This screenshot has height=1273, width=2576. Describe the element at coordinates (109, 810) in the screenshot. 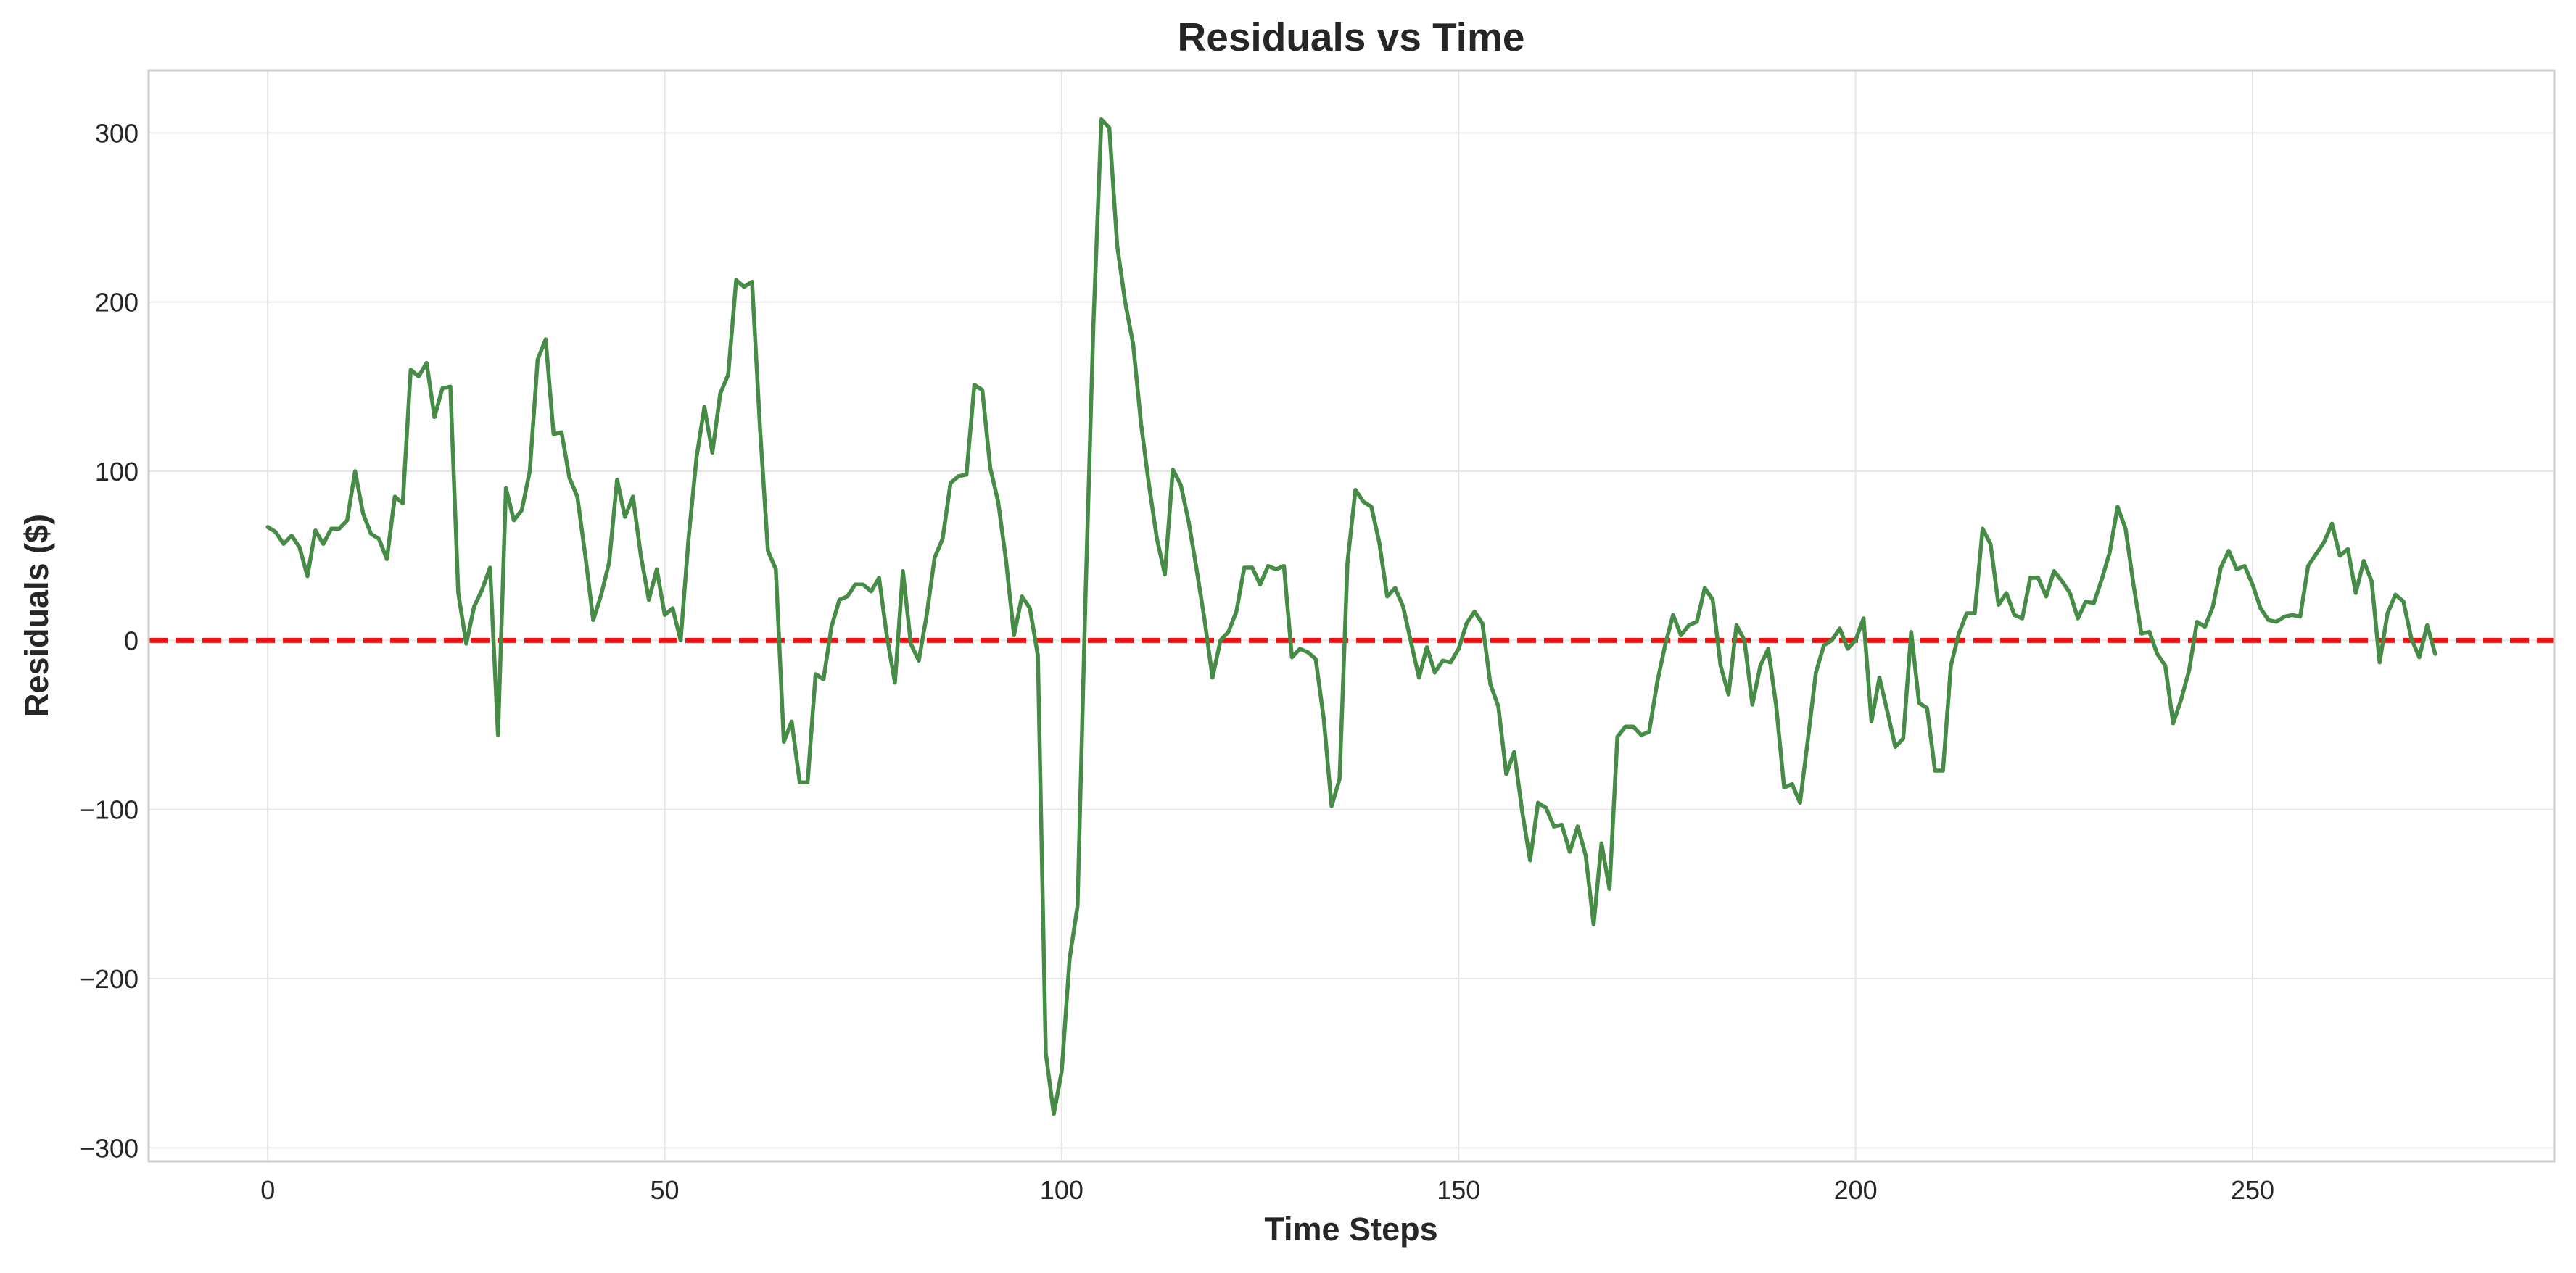

I see `y-tick-label: −100` at that location.